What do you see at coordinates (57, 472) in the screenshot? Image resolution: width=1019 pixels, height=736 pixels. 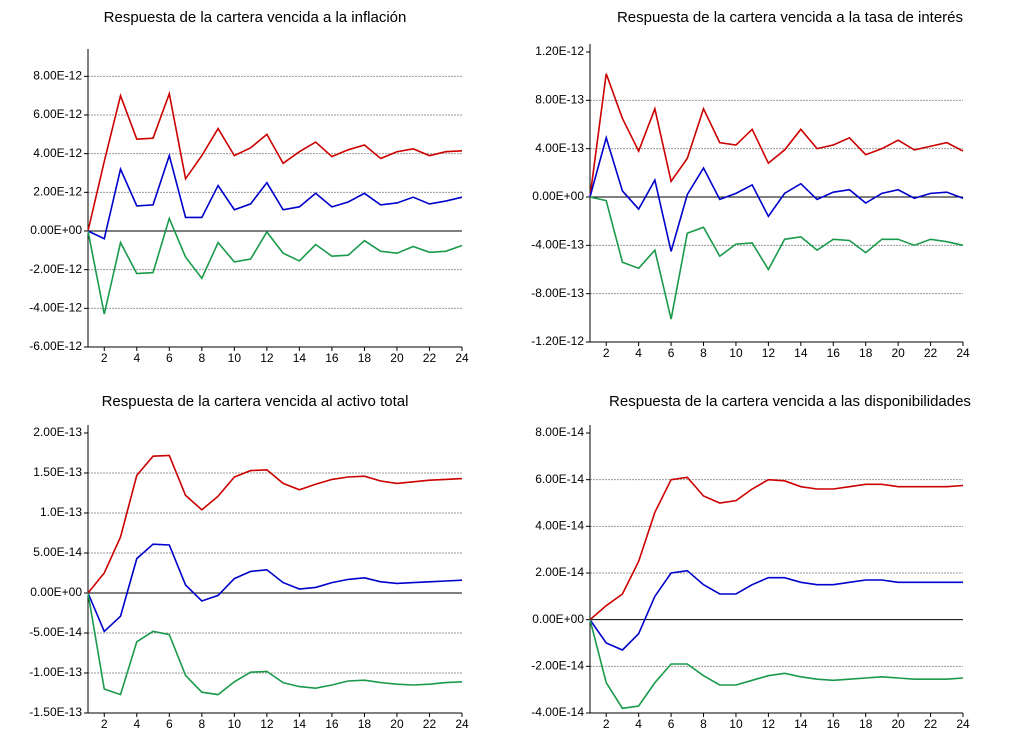 I see `y-tick-label: 1.50E-13` at bounding box center [57, 472].